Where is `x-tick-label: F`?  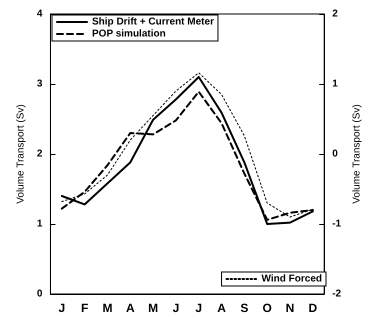
x-tick-label: F is located at coordinates (84, 308).